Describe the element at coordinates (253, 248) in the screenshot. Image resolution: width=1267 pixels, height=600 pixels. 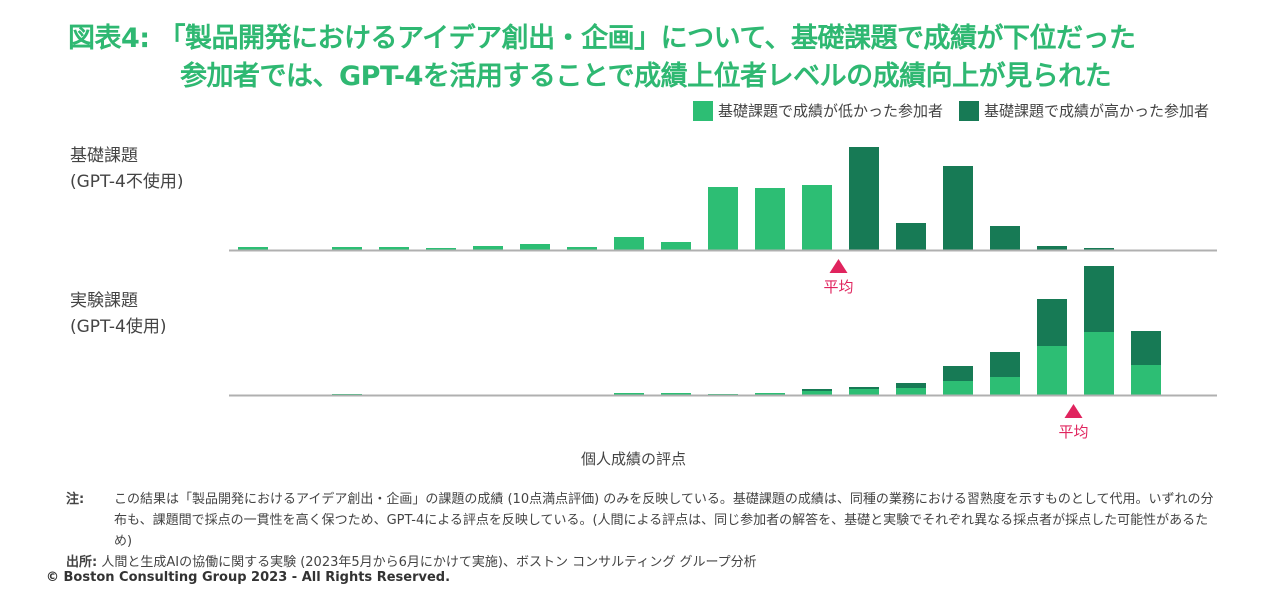
I see `bar-p1-s1-bin1` at that location.